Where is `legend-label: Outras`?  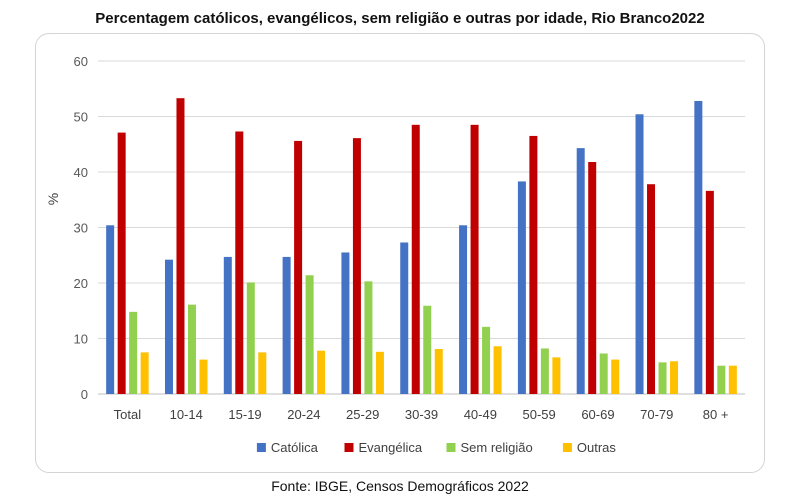 legend-label: Outras is located at coordinates (597, 447).